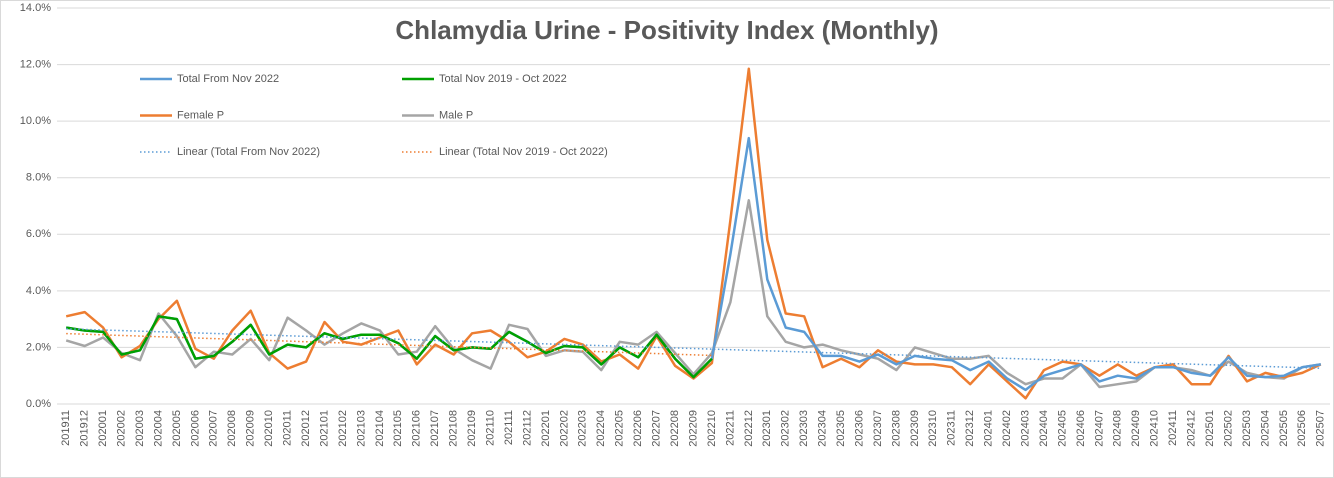  Describe the element at coordinates (1062, 428) in the screenshot. I see `x-tick-label: 202405` at that location.